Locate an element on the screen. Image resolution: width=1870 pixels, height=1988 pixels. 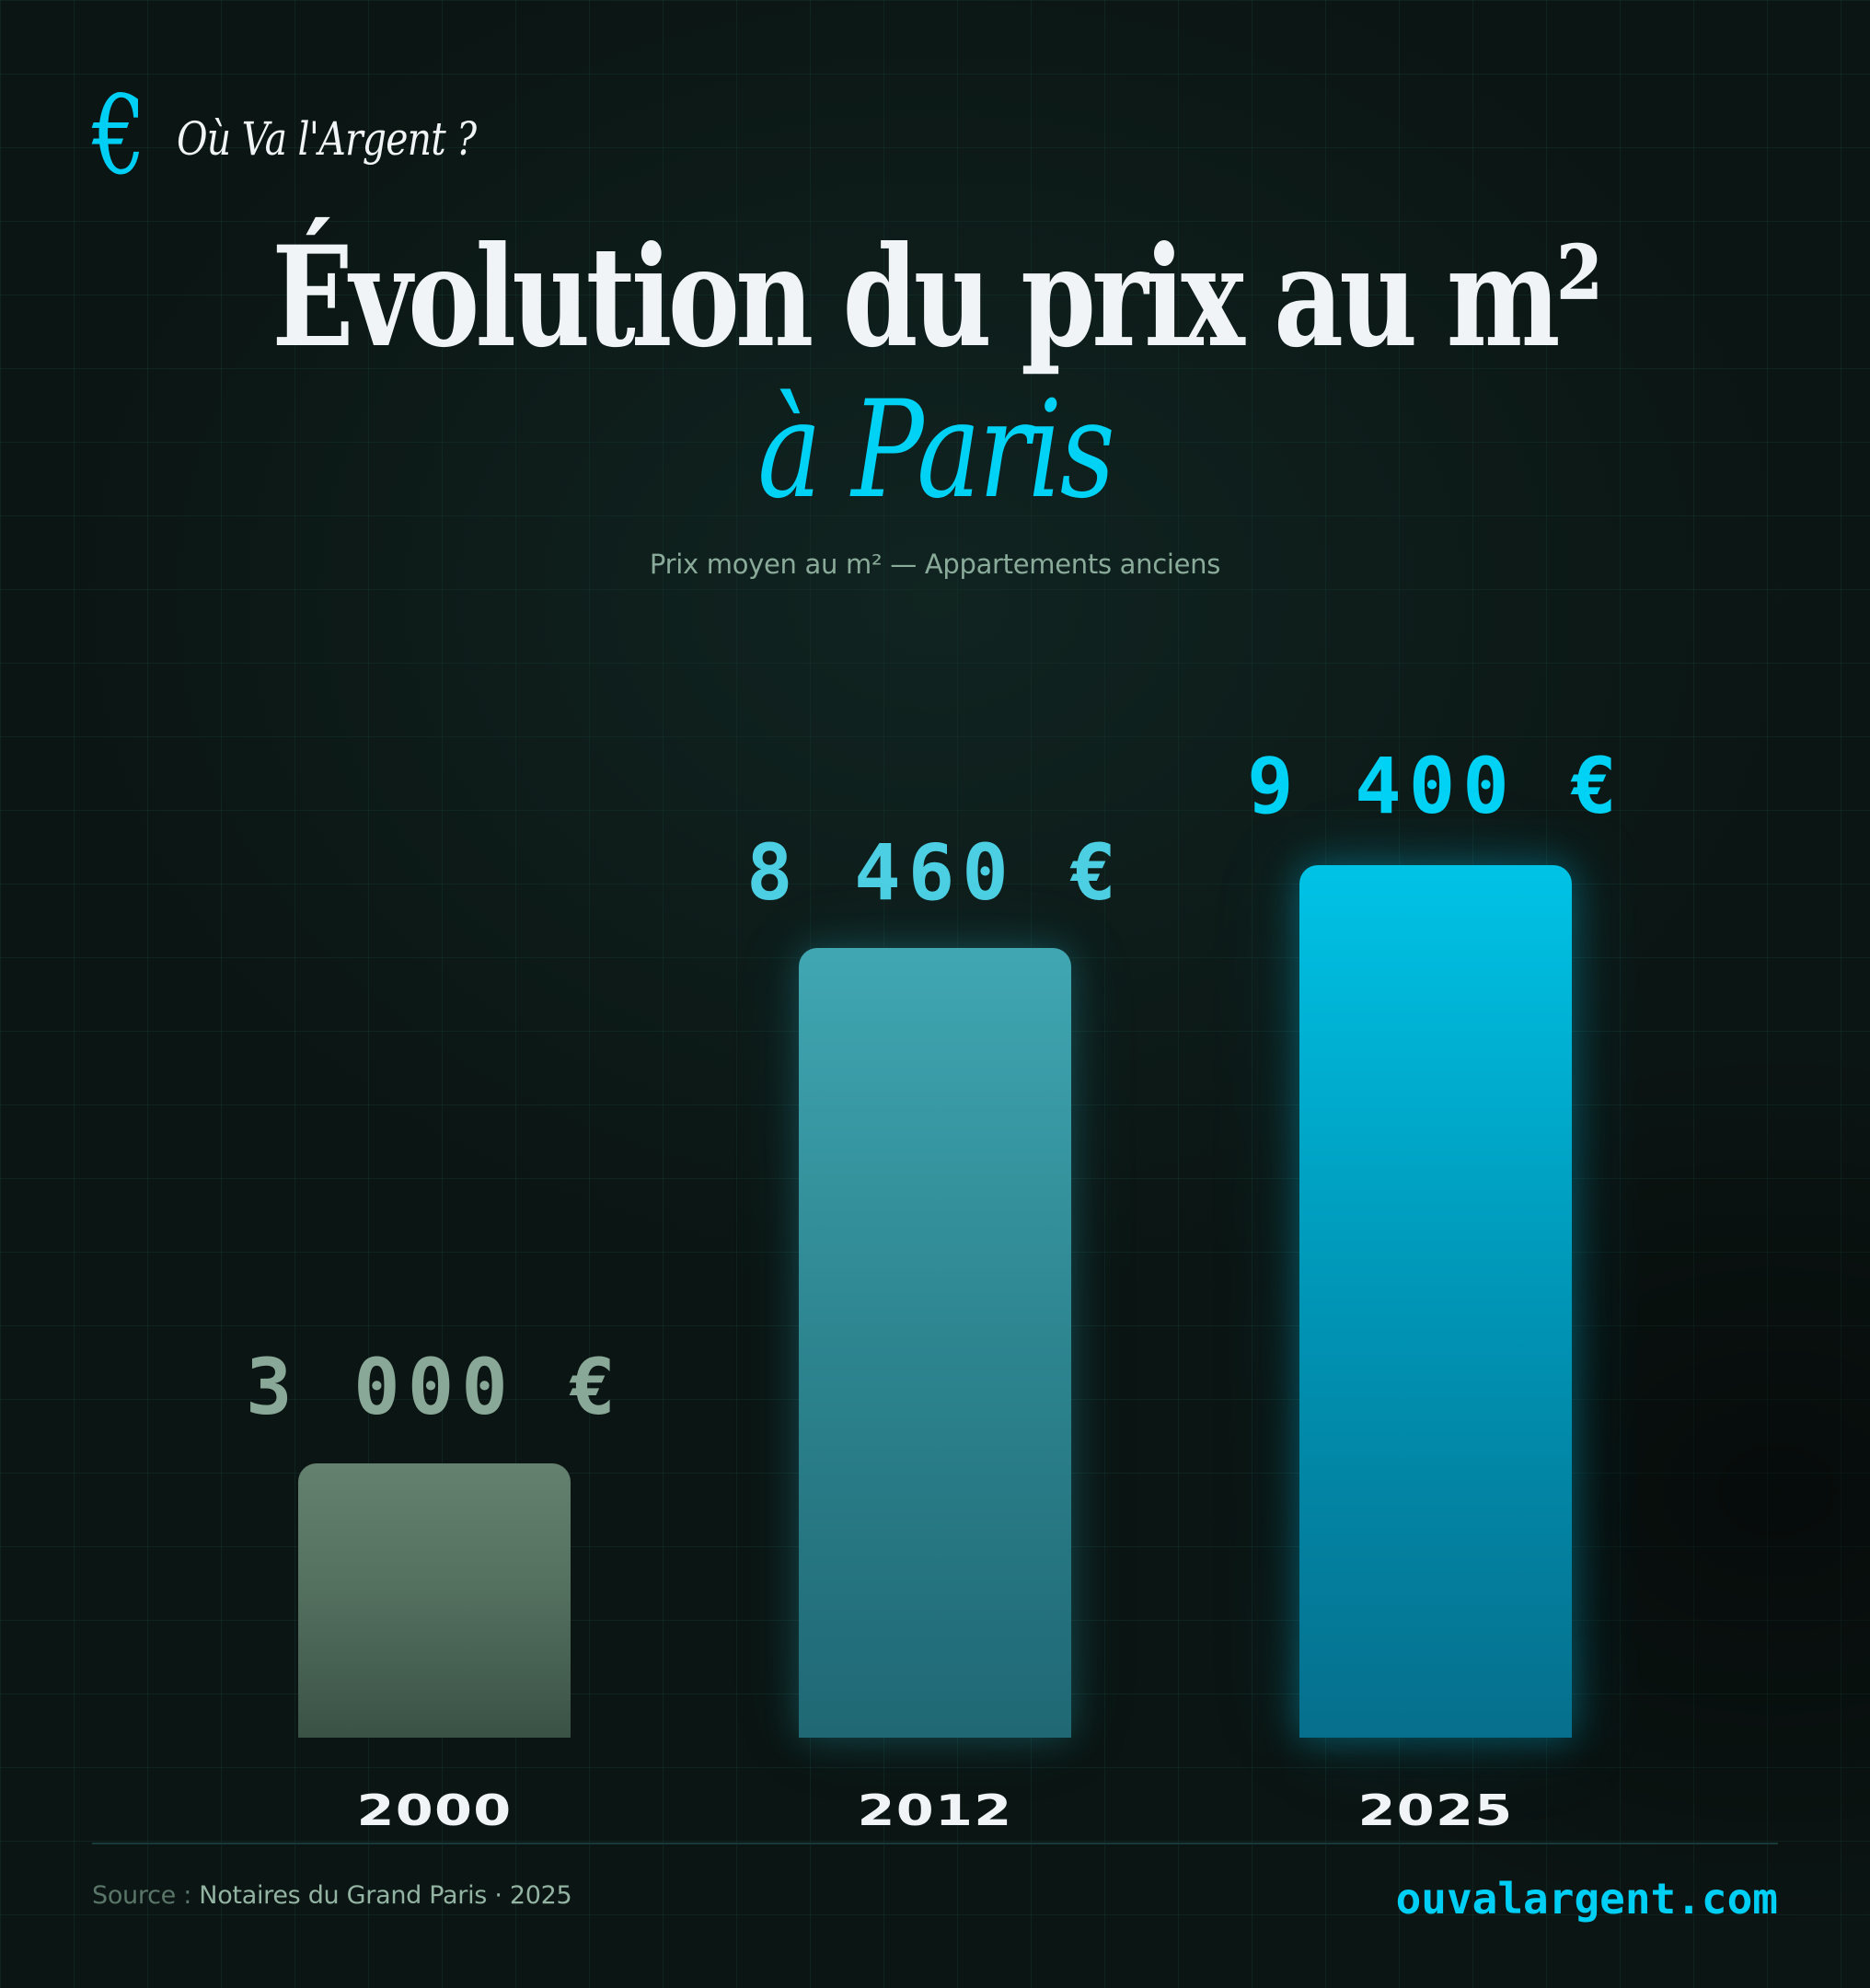
website-link: ouvalargent.com is located at coordinates (1586, 1899).